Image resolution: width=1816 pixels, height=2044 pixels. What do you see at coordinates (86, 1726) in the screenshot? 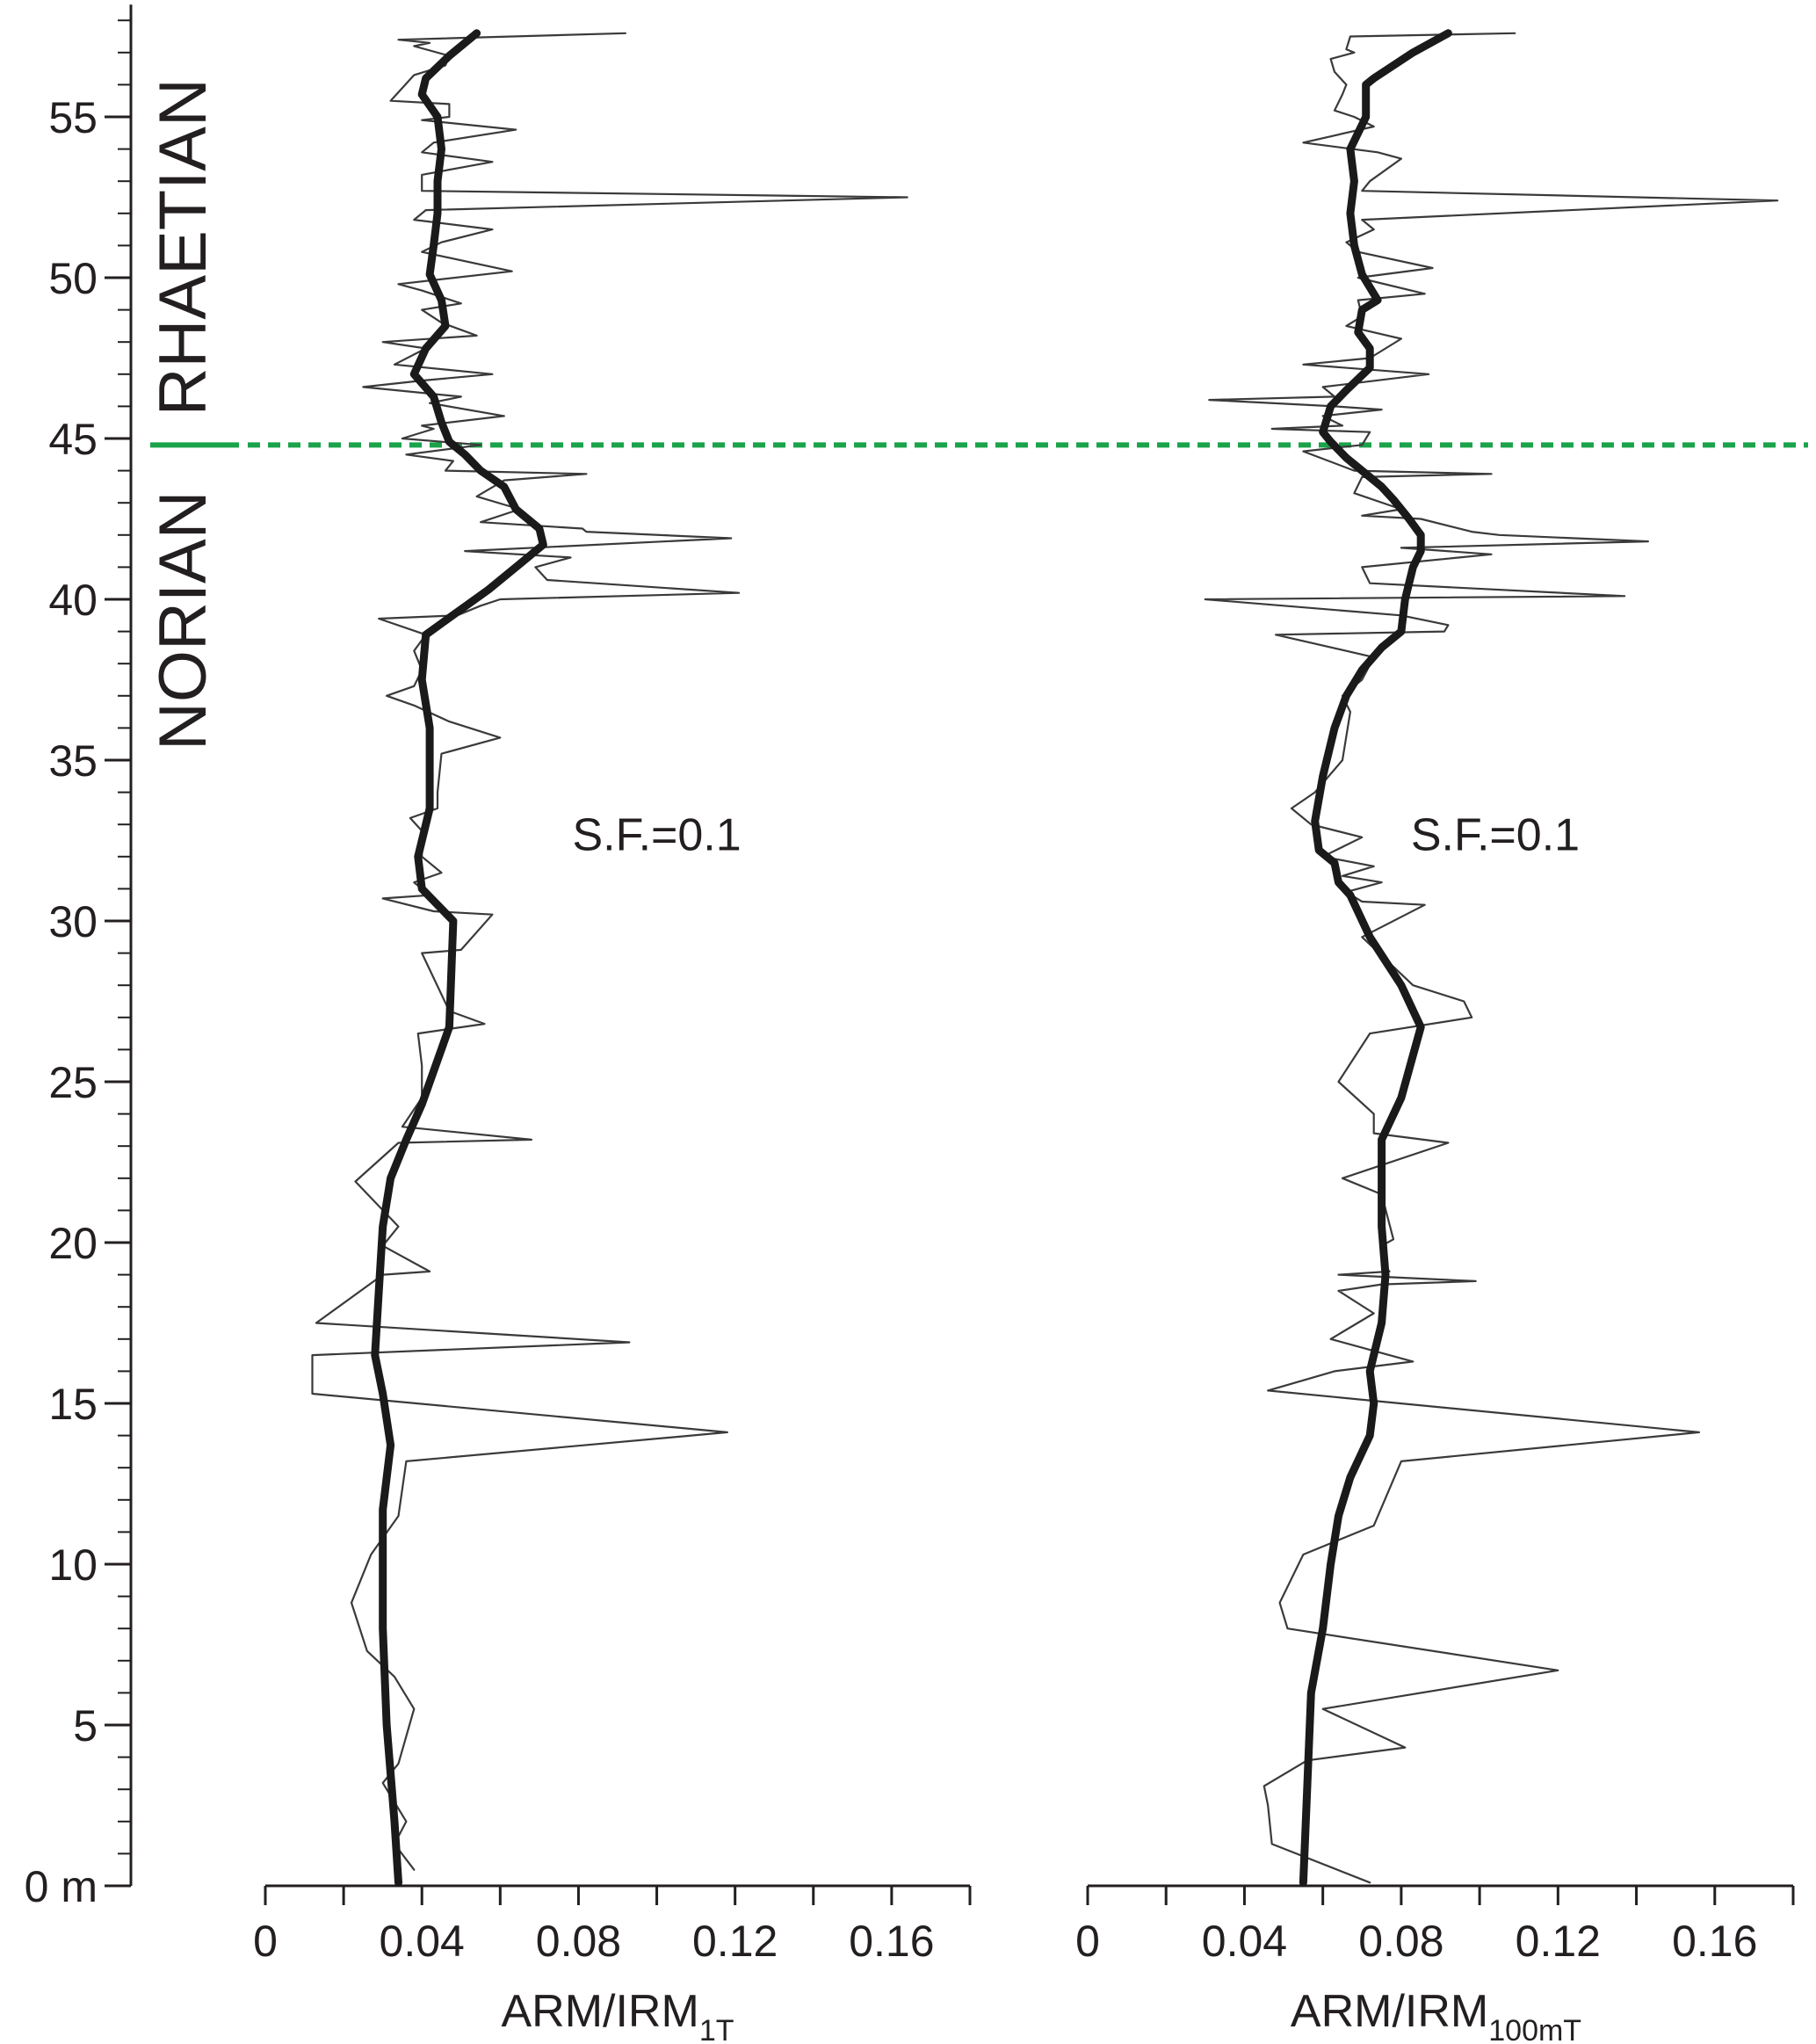
I see `height-tick-label: 5` at bounding box center [86, 1726].